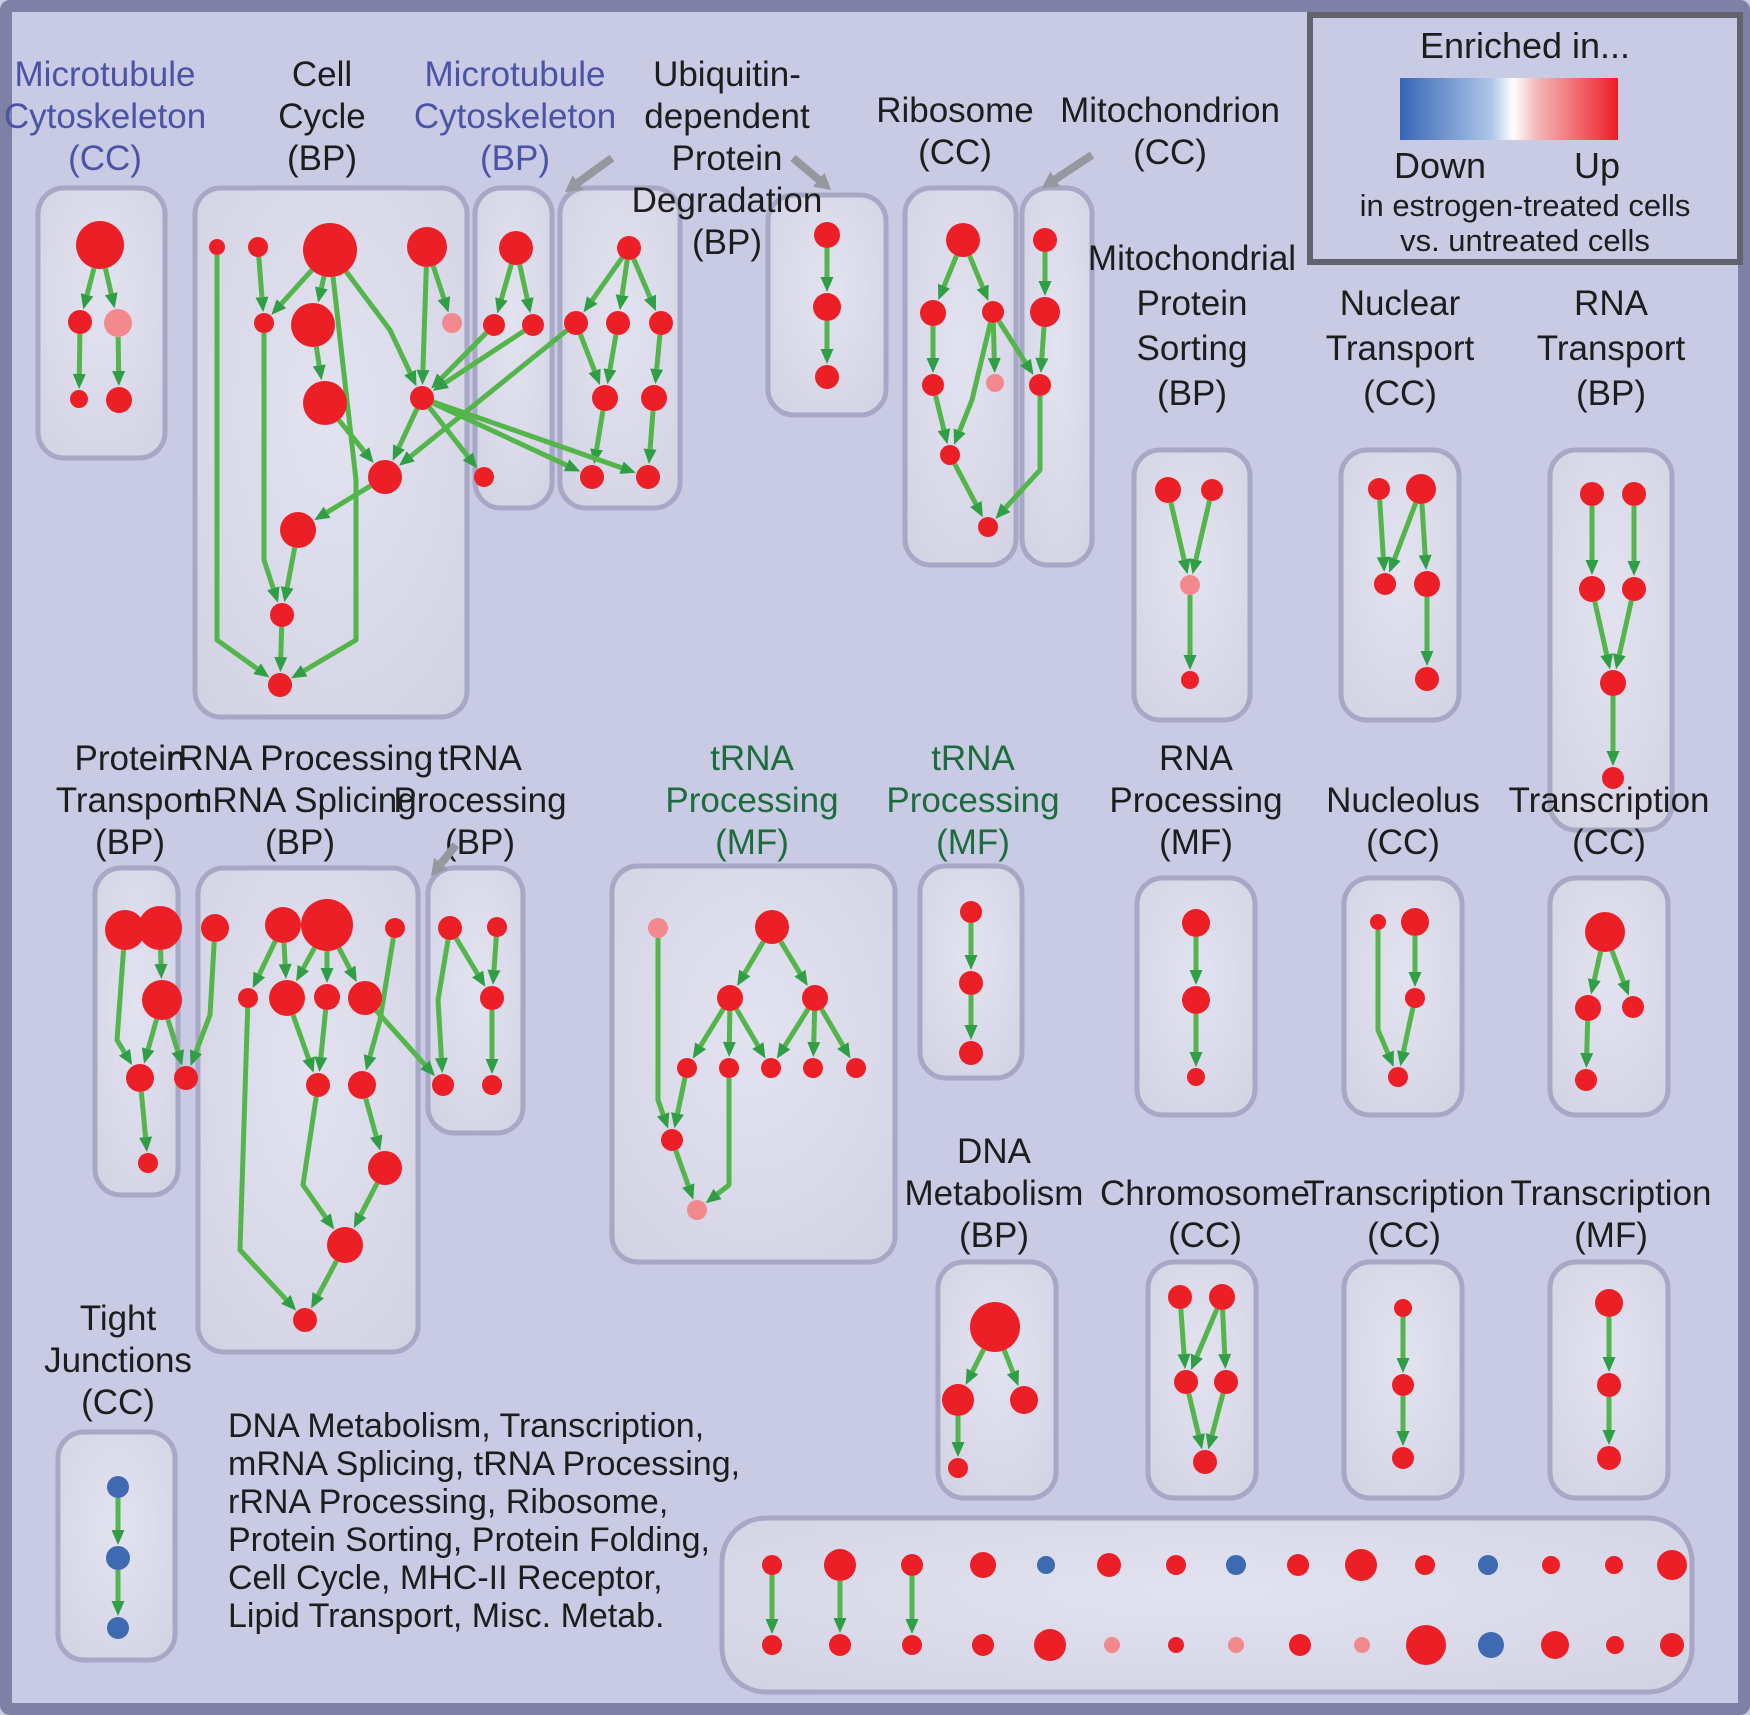 This screenshot has height=1715, width=1750. What do you see at coordinates (572, 465) in the screenshot?
I see `edge-cell_cycle-h-to-ubiq1-b1-arrowhead` at bounding box center [572, 465].